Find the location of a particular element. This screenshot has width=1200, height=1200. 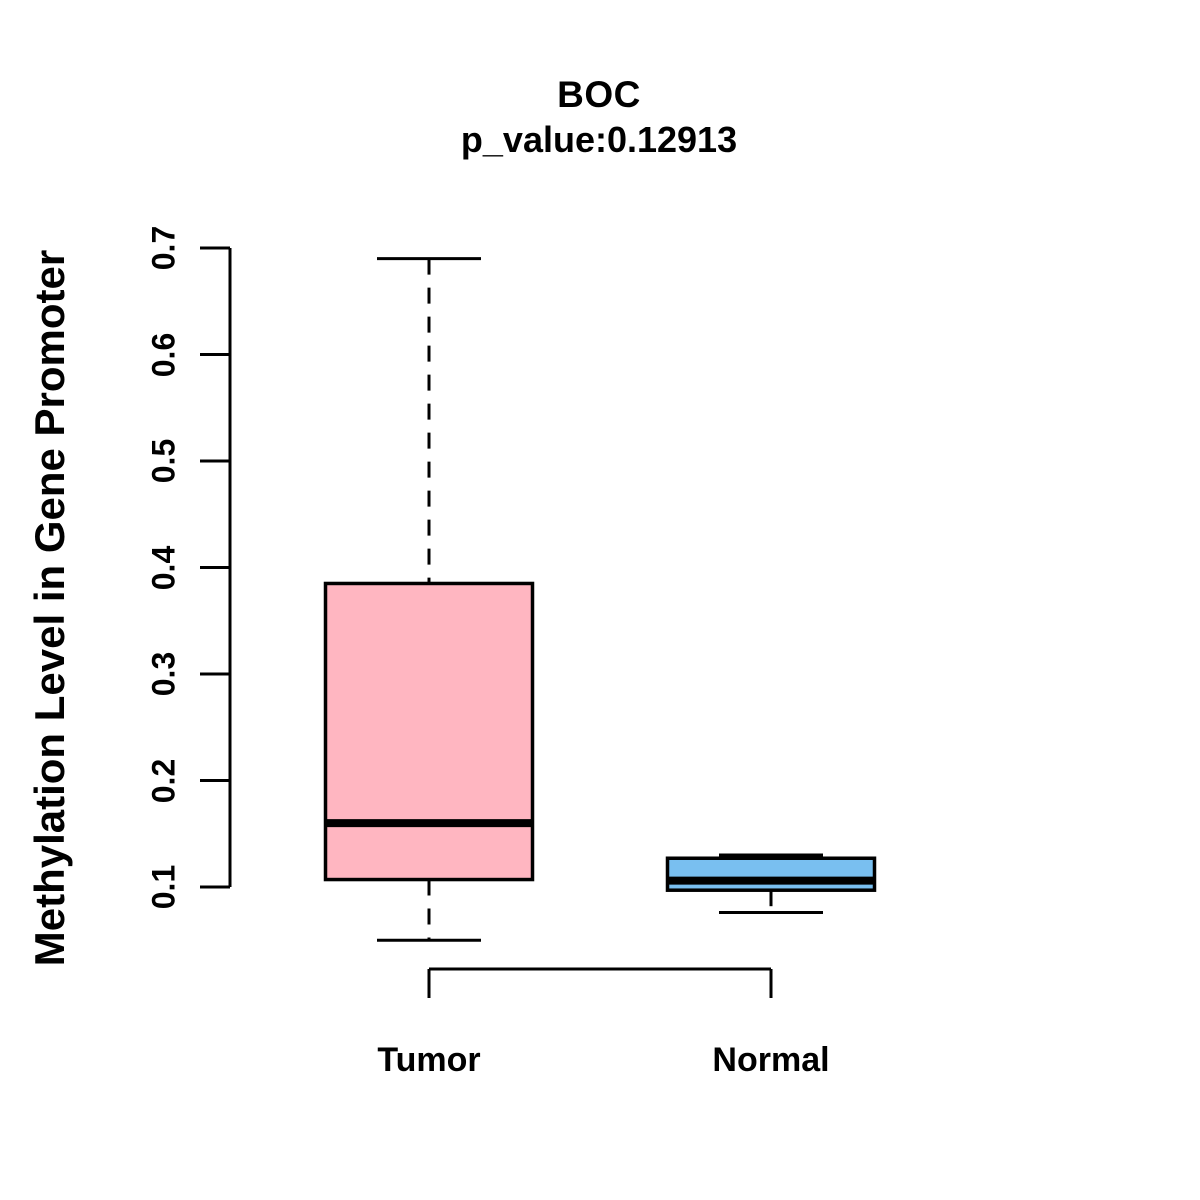

y-tick-label-0.5: 0.5 is located at coordinates (163, 461).